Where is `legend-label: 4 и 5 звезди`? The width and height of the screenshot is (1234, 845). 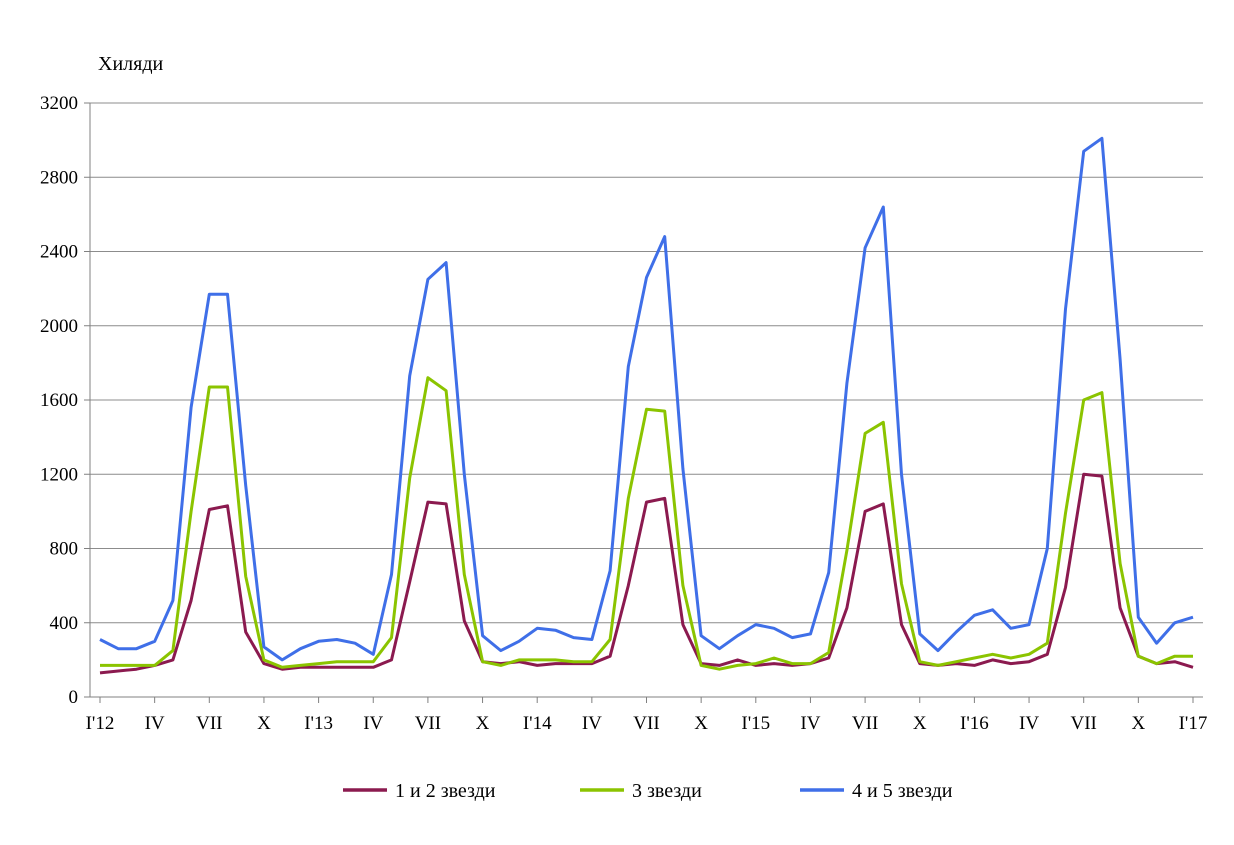
legend-label: 4 и 5 звезди is located at coordinates (902, 791).